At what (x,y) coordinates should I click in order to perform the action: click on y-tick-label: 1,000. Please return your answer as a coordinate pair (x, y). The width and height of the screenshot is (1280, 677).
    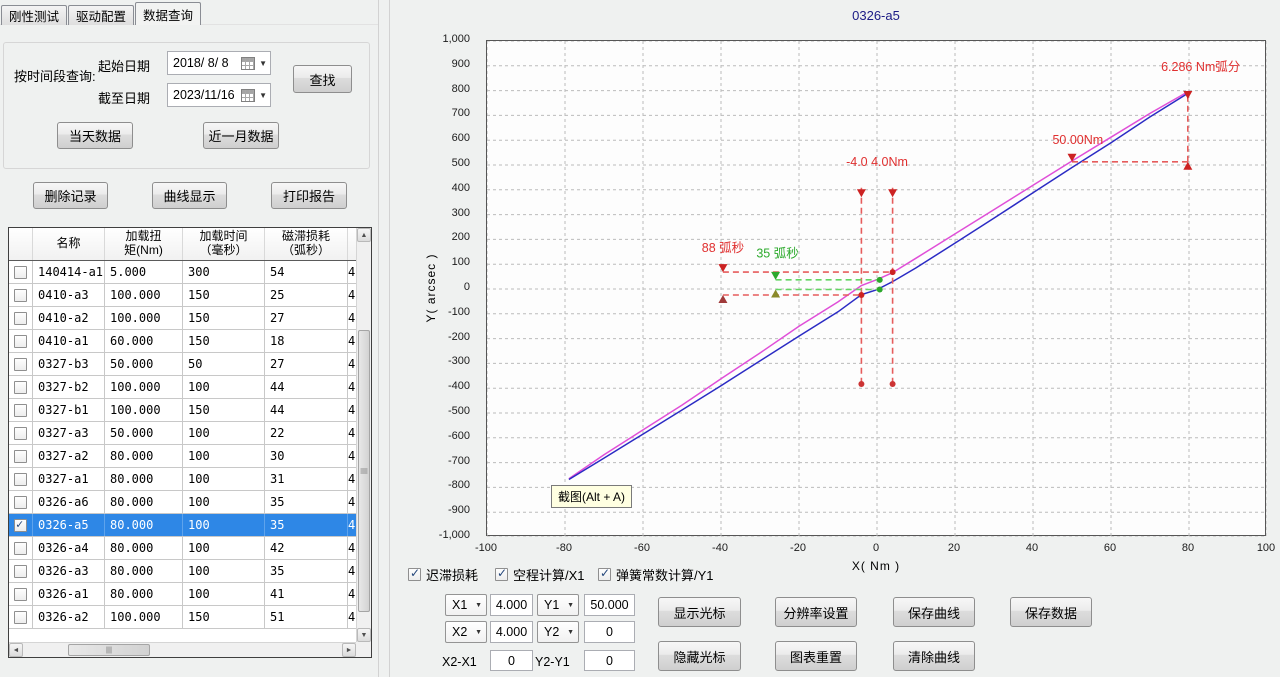
    Looking at the image, I should click on (456, 39).